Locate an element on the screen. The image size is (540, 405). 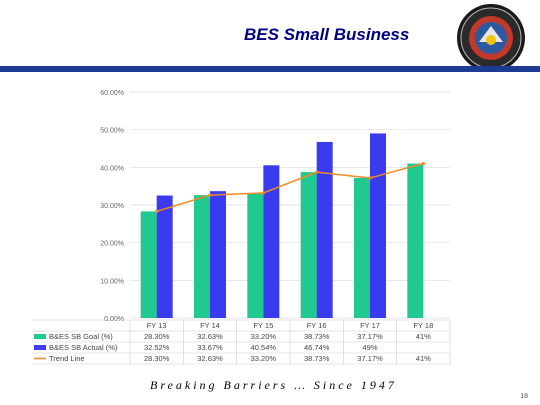
organization-seal is located at coordinates (491, 38).